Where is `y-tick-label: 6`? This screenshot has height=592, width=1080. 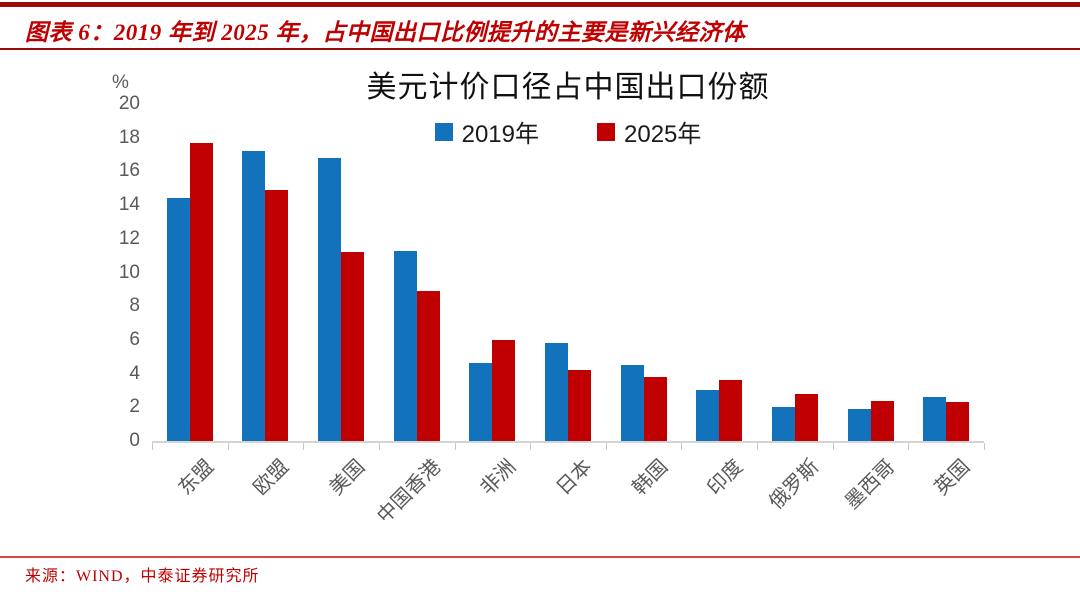 y-tick-label: 6 is located at coordinates (134, 339).